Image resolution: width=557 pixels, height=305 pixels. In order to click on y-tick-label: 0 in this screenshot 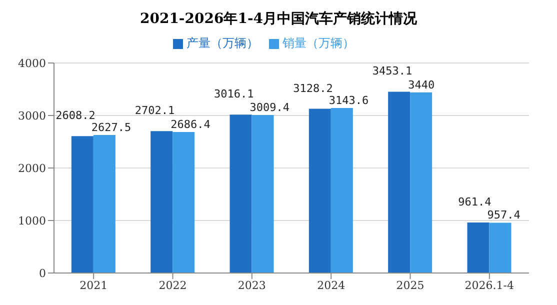, I will do `click(42, 273)`.